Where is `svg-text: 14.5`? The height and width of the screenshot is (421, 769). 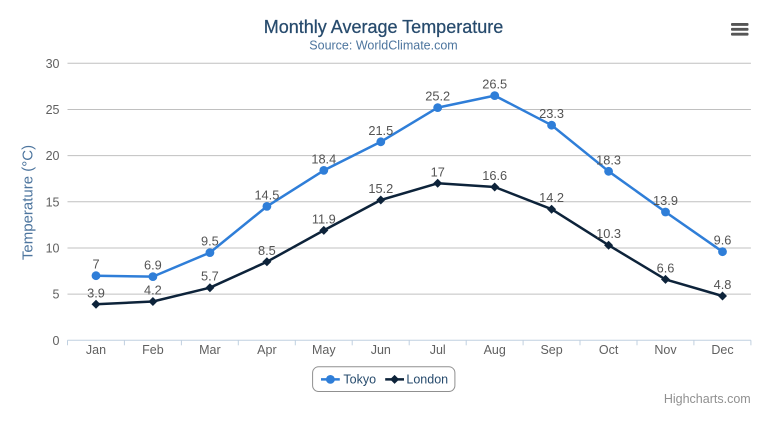 svg-text: 14.5 is located at coordinates (266, 194).